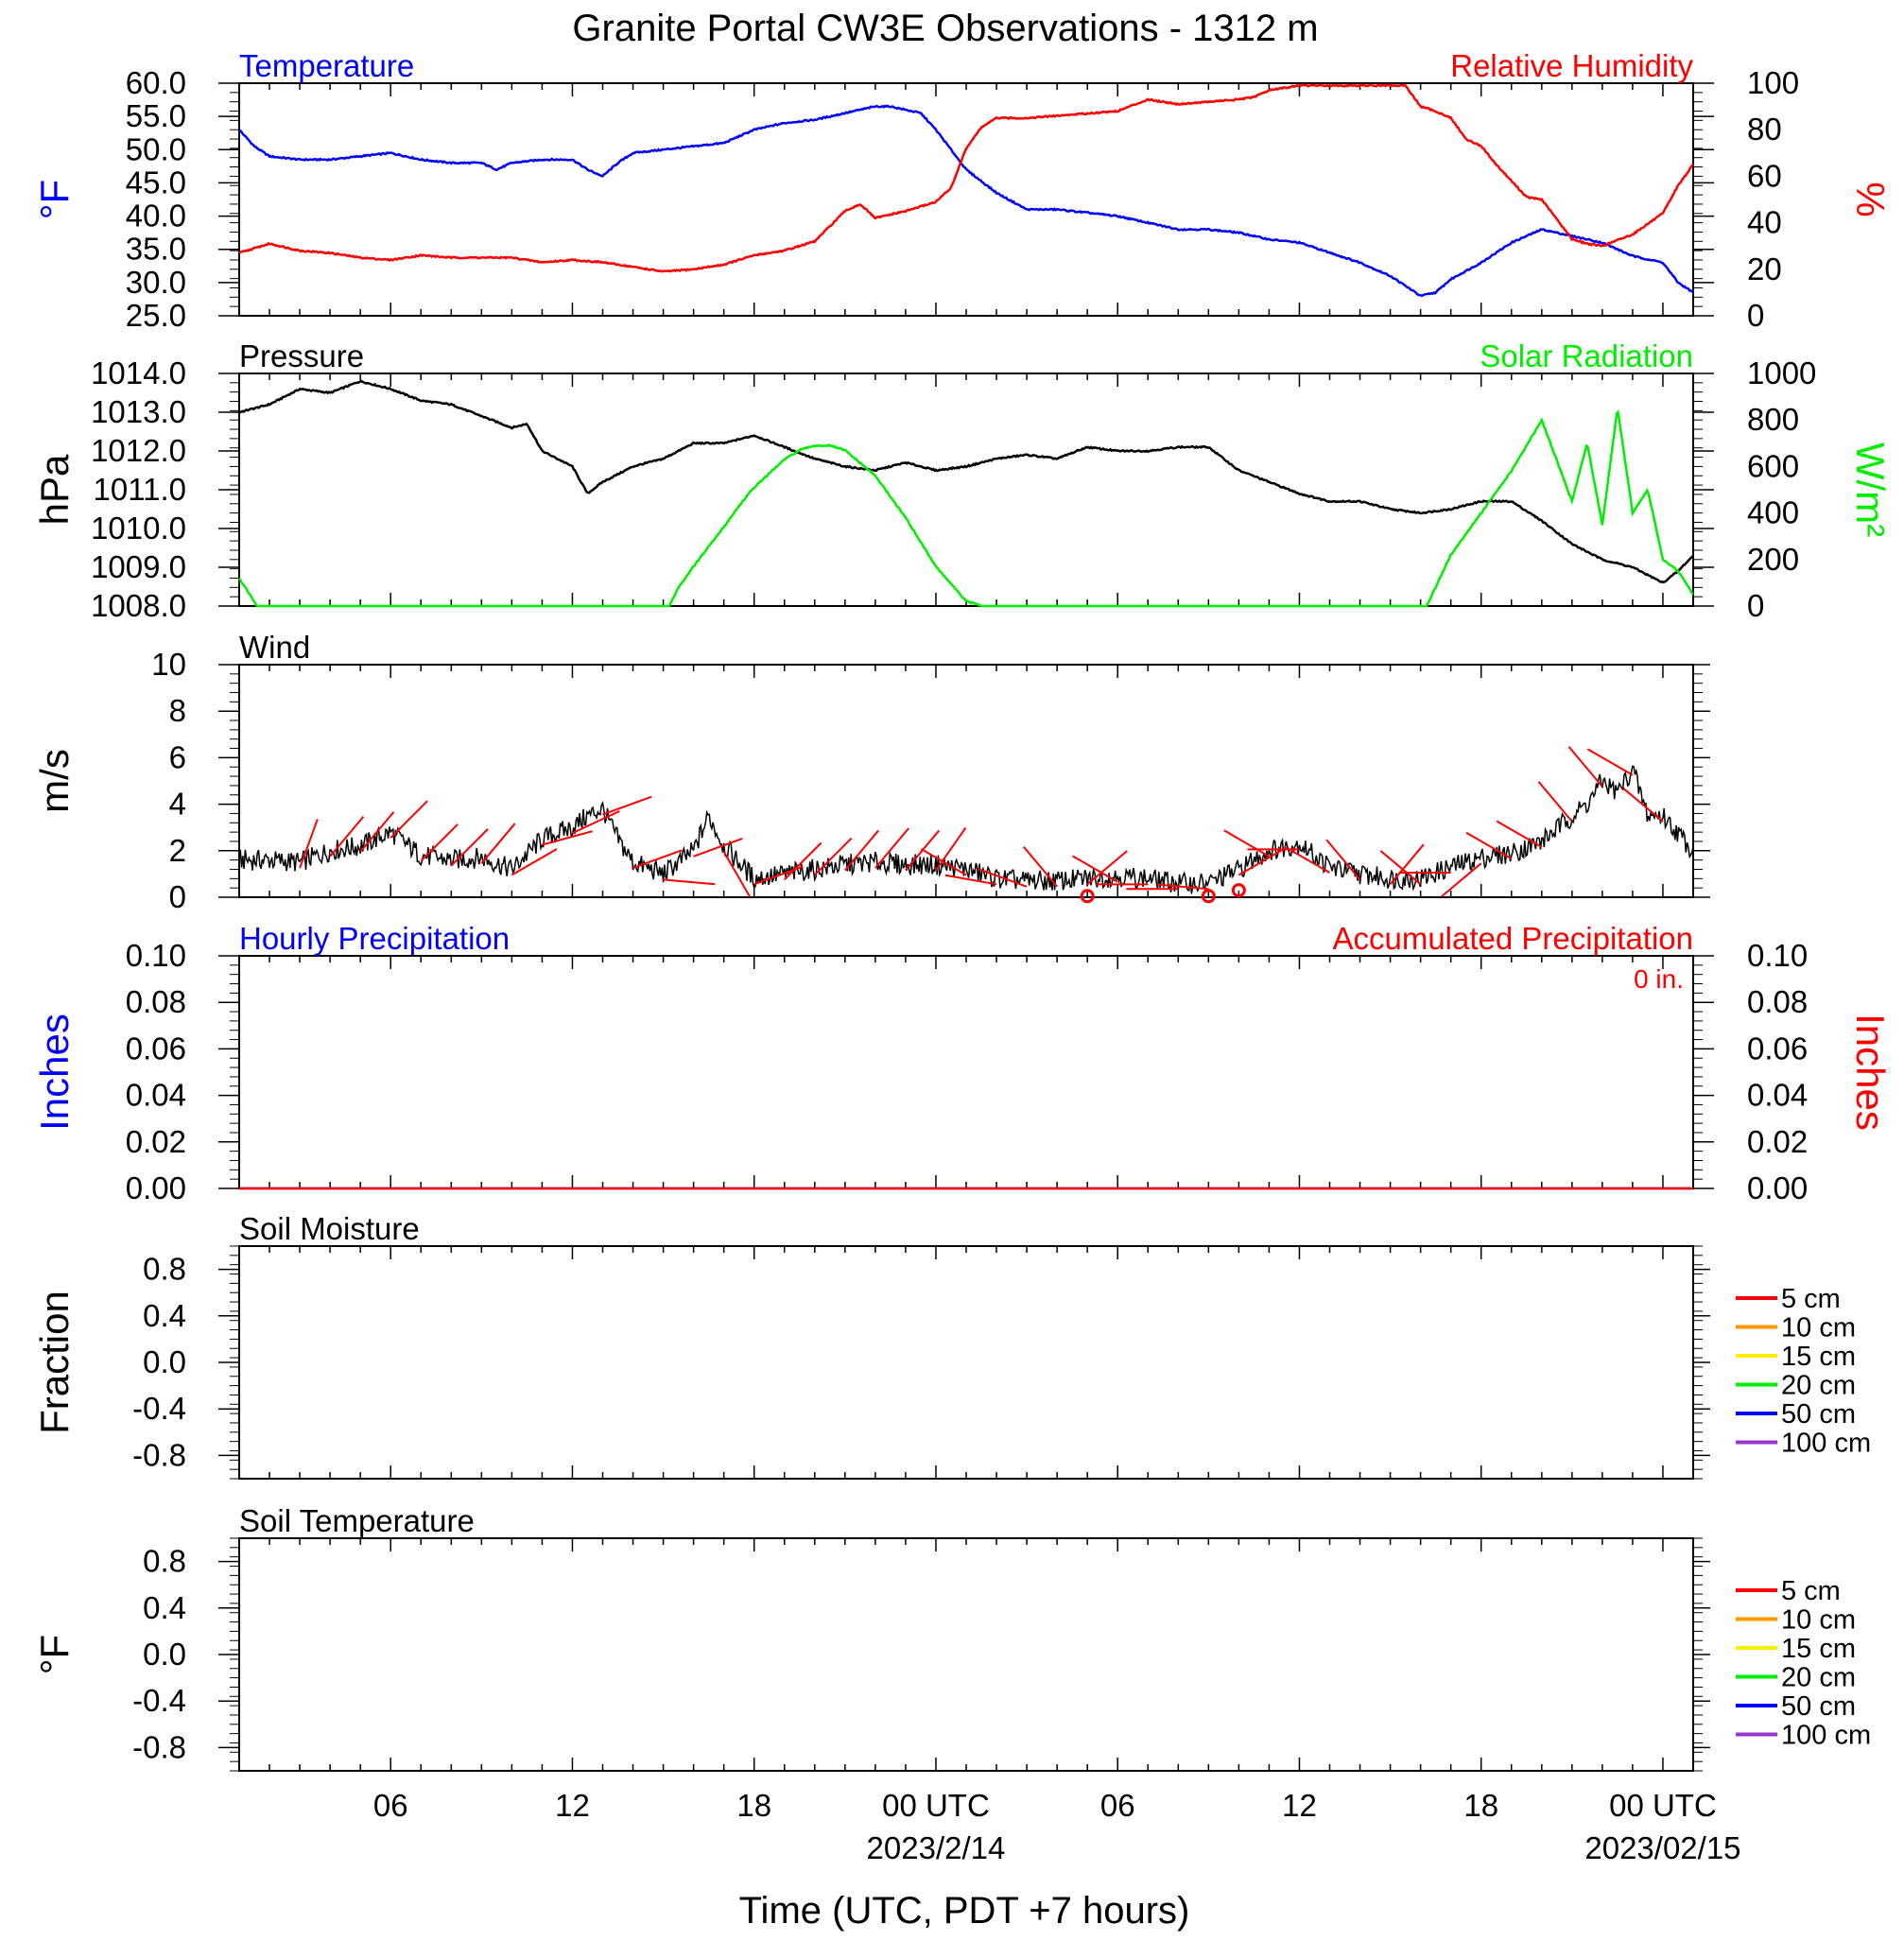 This screenshot has width=1904, height=1941. What do you see at coordinates (1773, 513) in the screenshot?
I see `y-right-tick-label: 400` at bounding box center [1773, 513].